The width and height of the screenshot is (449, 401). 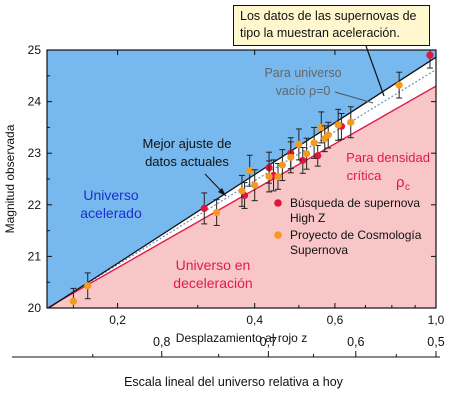 What do you see at coordinates (356, 235) in the screenshot?
I see `legend-label-1-line-1: Proyecto de Cosmología` at bounding box center [356, 235].